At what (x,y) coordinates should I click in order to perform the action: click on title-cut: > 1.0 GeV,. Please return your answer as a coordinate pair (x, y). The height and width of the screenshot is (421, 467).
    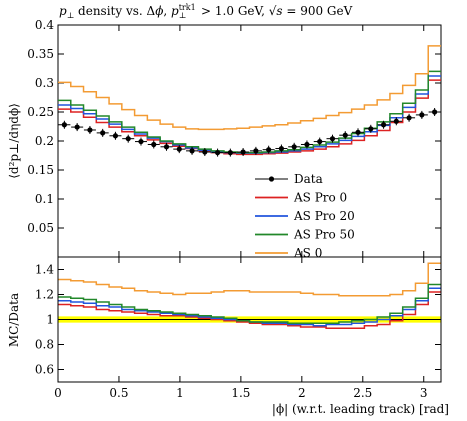
    Looking at the image, I should click on (232, 11).